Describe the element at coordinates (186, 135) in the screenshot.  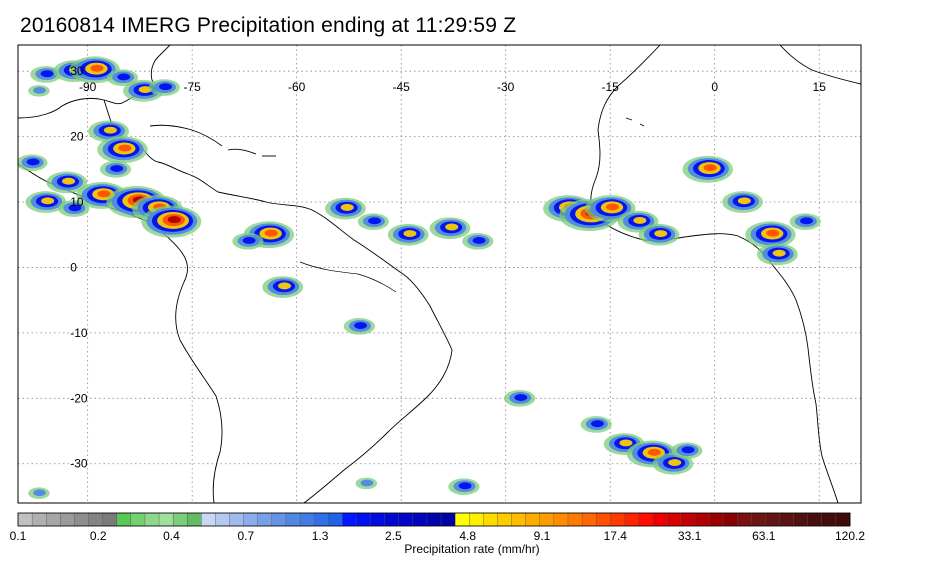
I see `cuba-coastline` at that location.